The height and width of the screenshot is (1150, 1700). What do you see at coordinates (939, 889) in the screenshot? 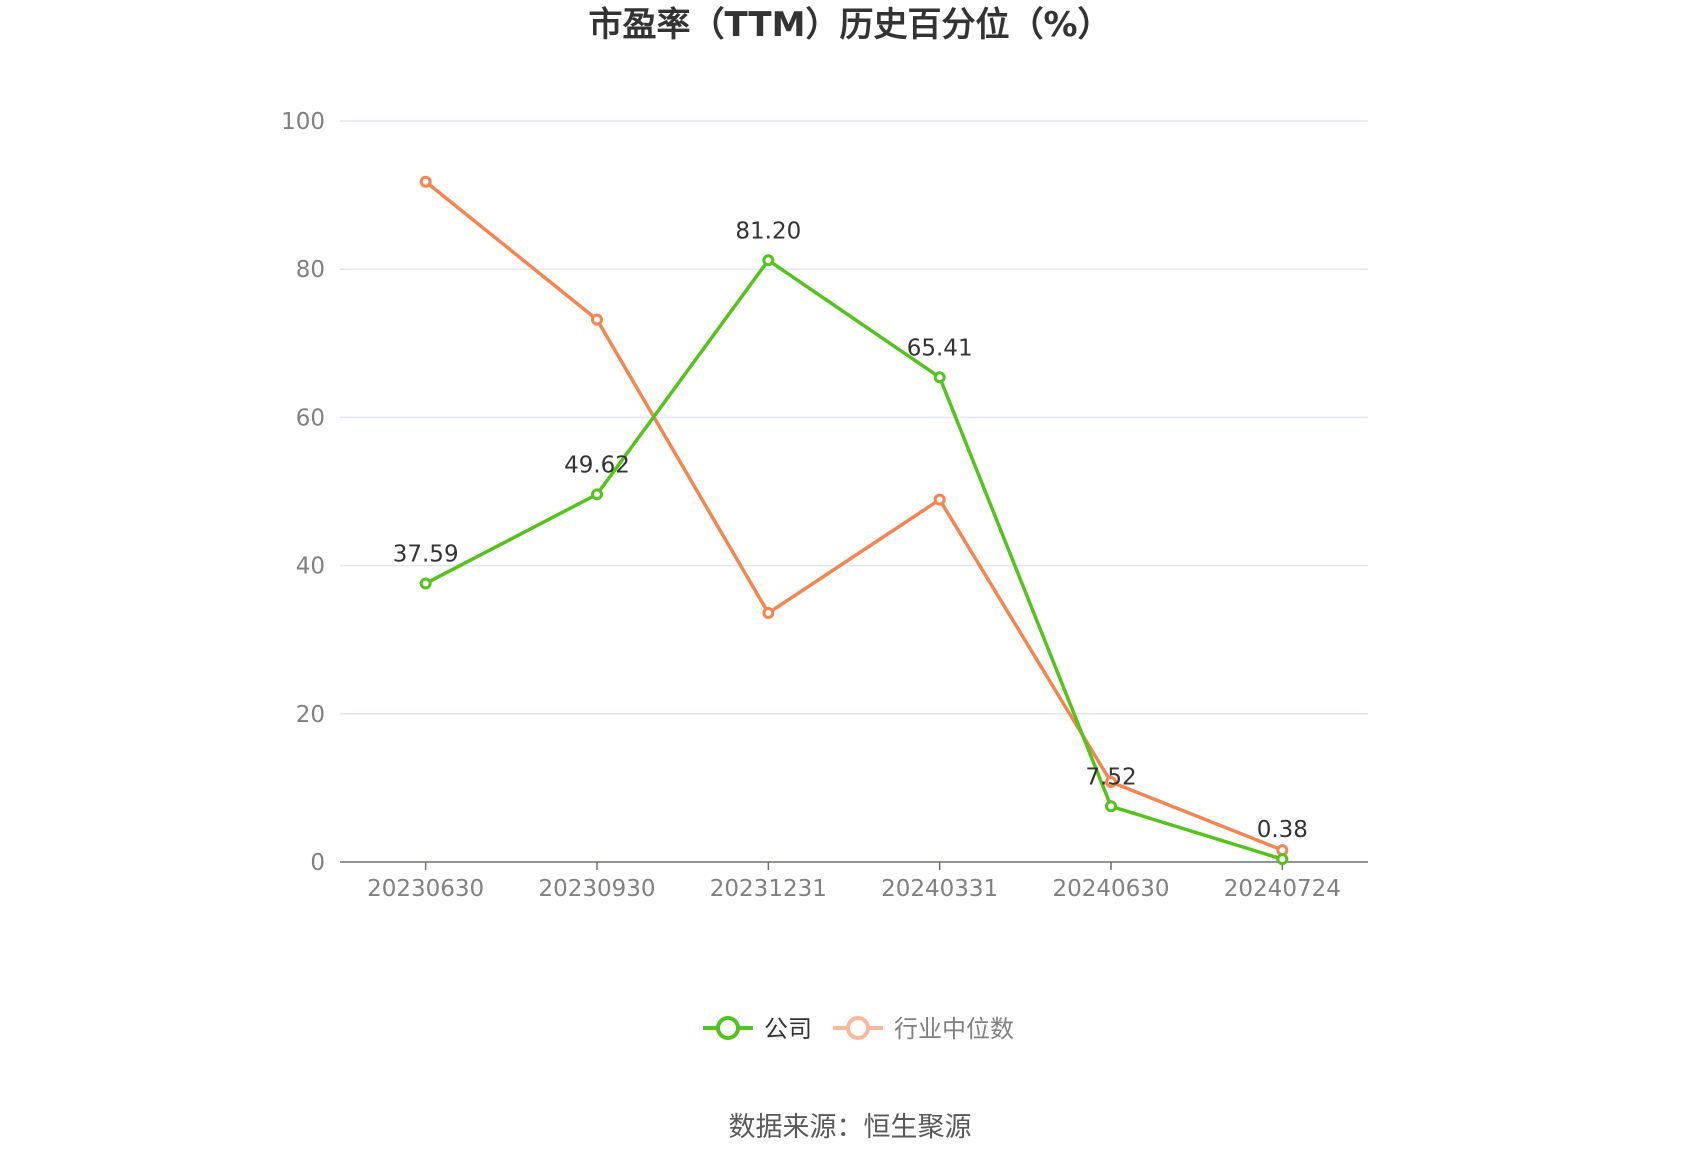
I see `x-tick-label: 20240331` at bounding box center [939, 889].